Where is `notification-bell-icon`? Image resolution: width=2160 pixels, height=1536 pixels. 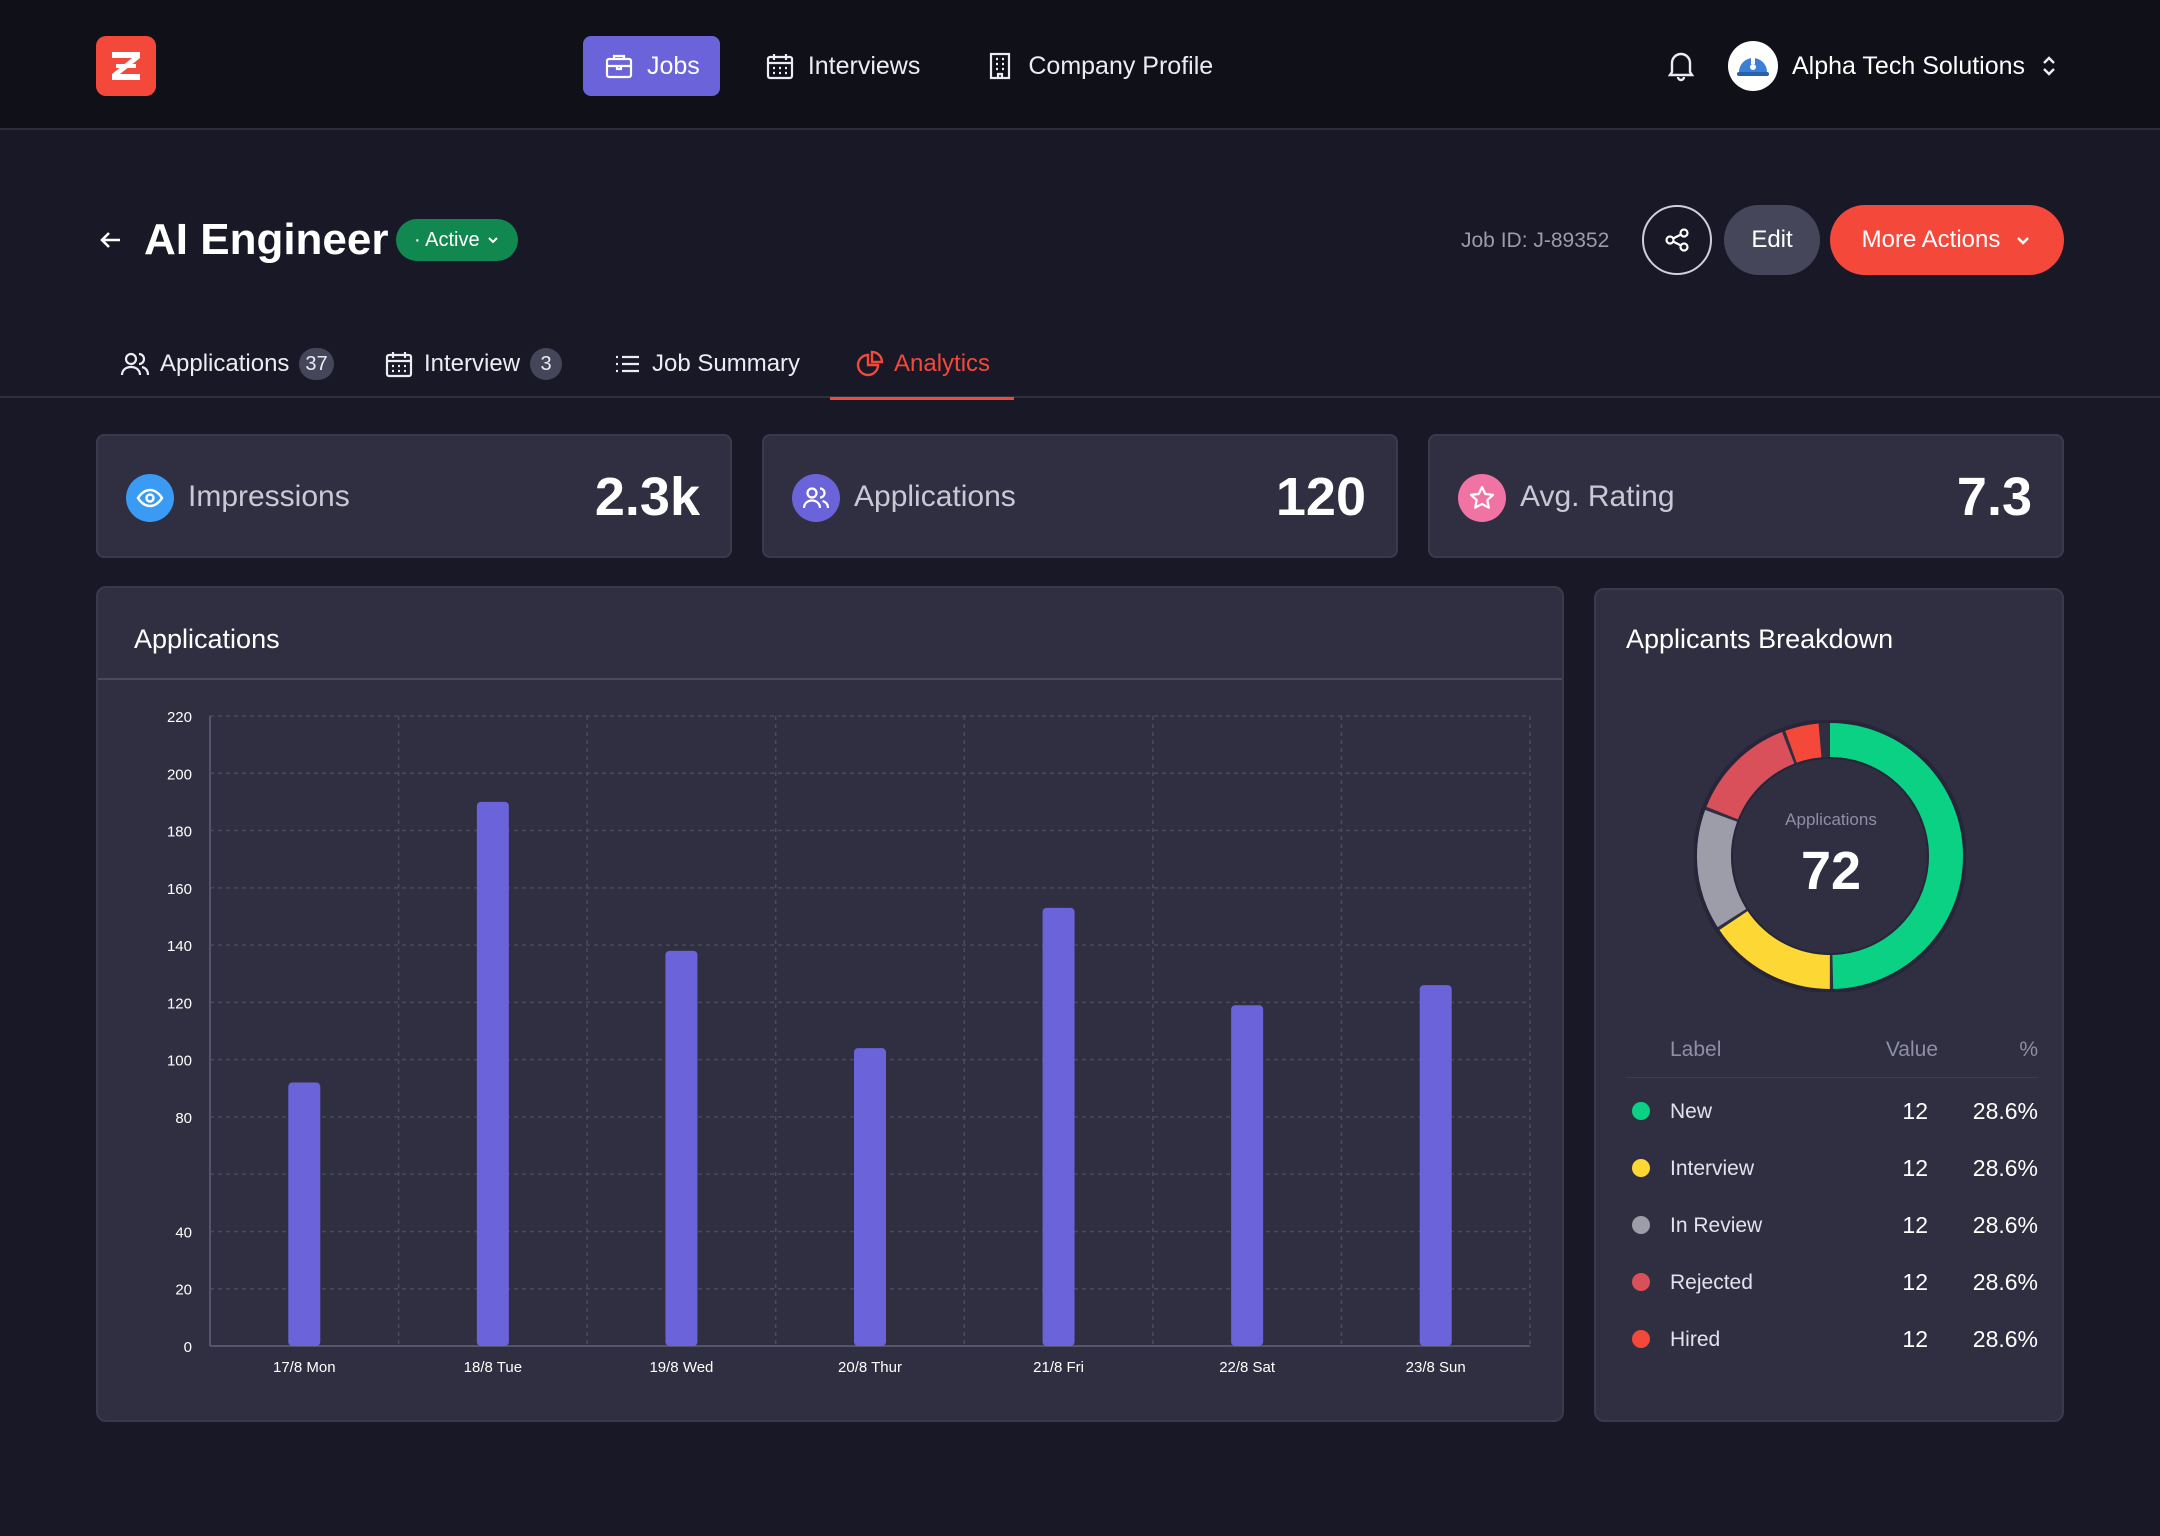 notification-bell-icon is located at coordinates (1681, 65).